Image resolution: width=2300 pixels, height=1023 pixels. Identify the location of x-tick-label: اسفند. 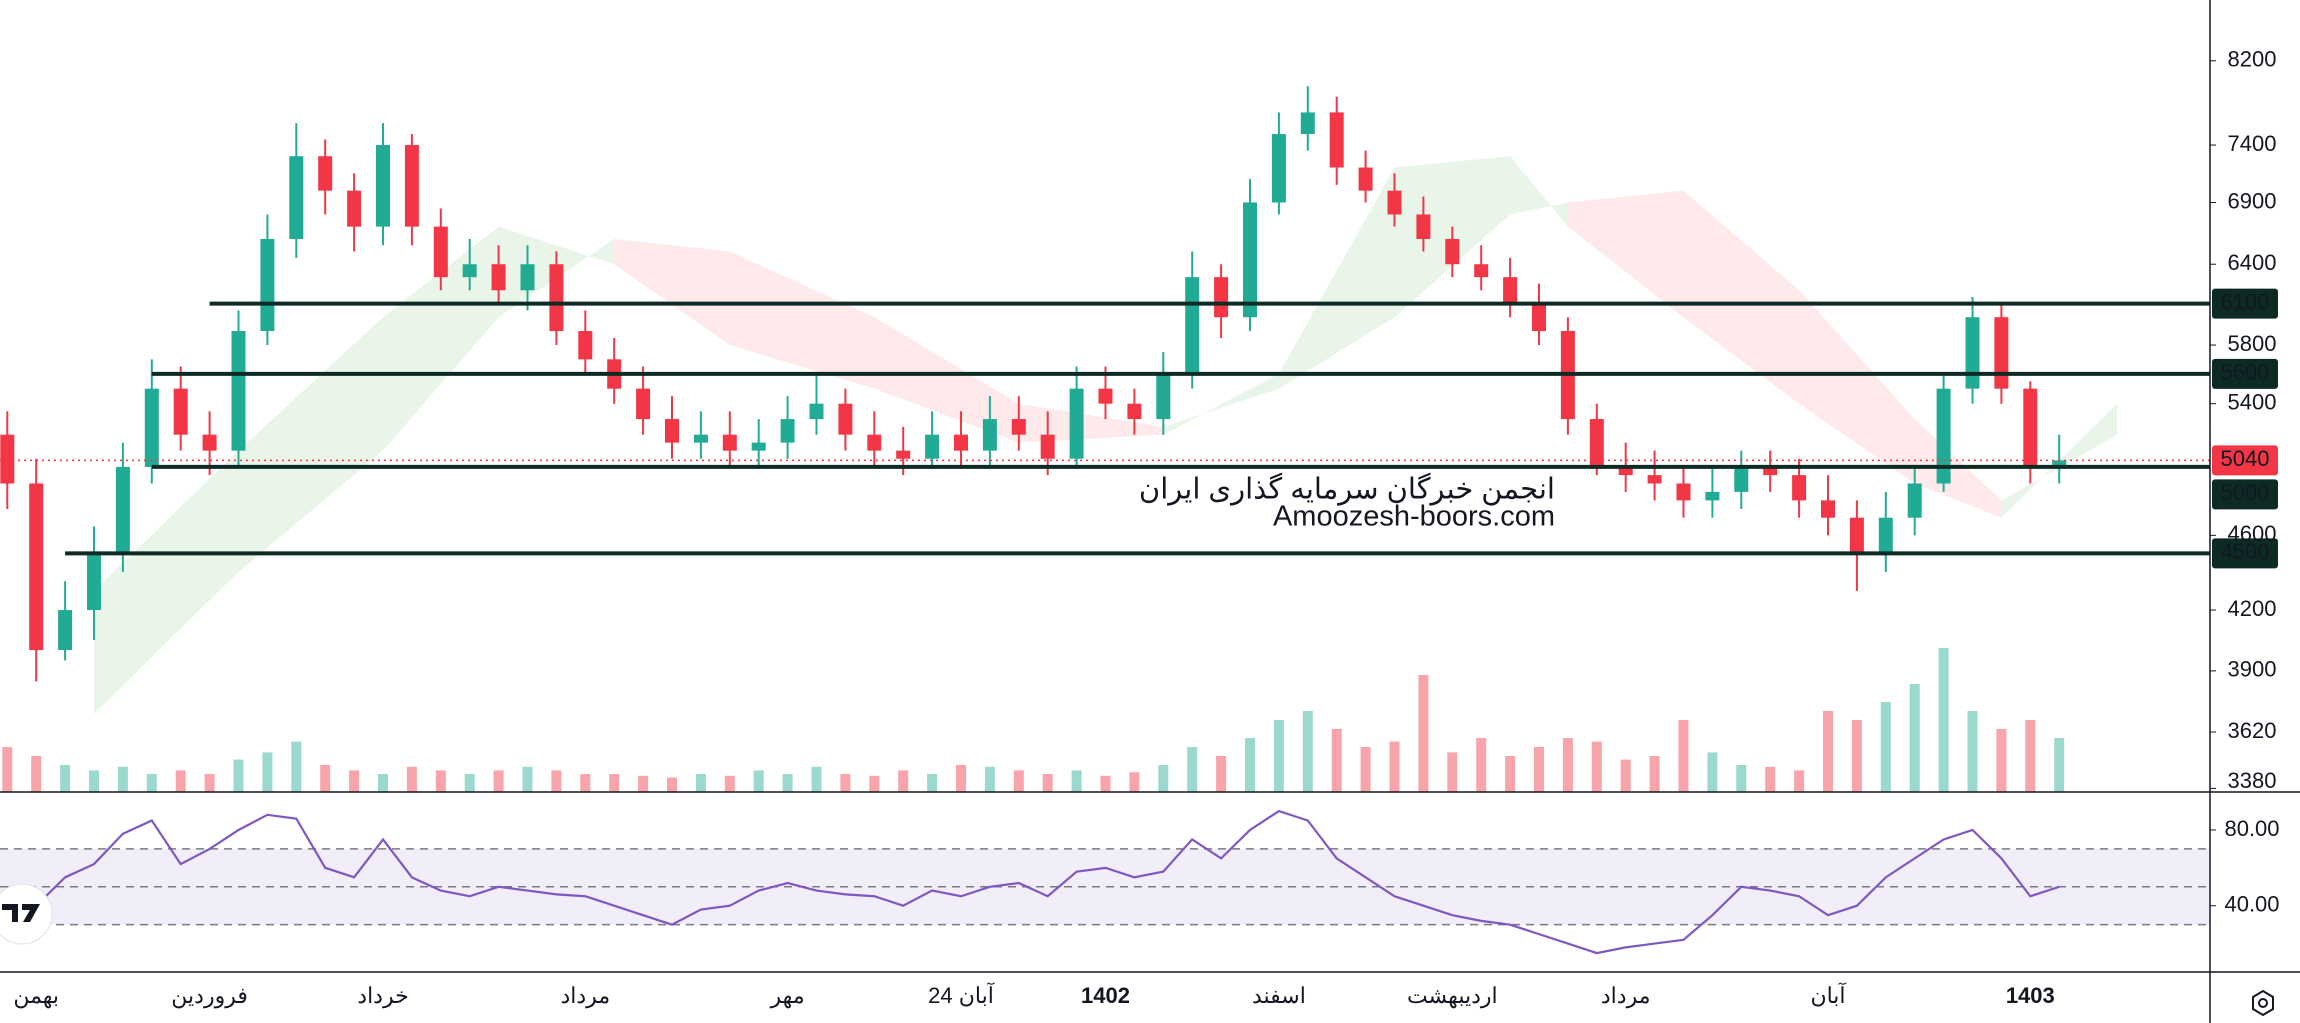
(1279, 995).